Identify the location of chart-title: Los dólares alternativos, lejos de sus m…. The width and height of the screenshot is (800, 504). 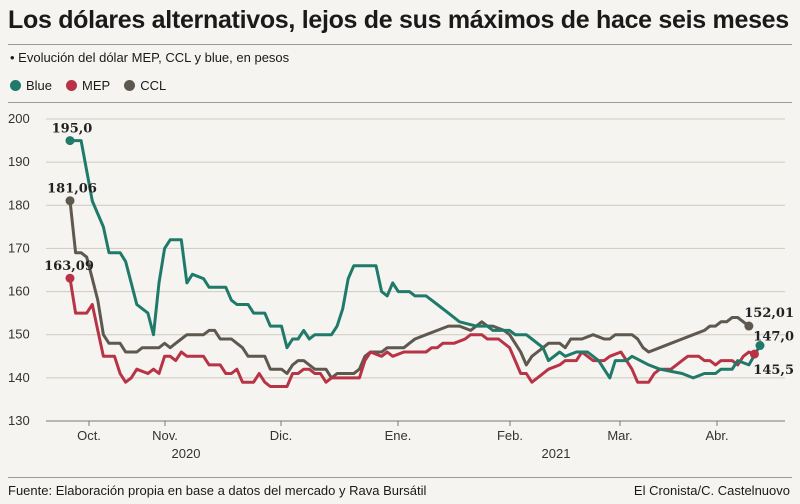
(398, 20).